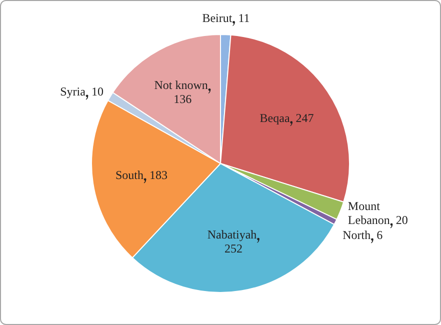  What do you see at coordinates (305, 117) in the screenshot?
I see `data-label: 247` at bounding box center [305, 117].